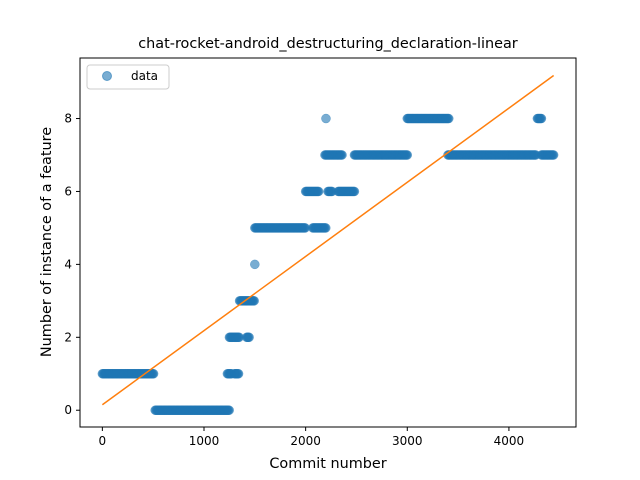  Describe the element at coordinates (68, 119) in the screenshot. I see `y-tick-label: 8` at that location.